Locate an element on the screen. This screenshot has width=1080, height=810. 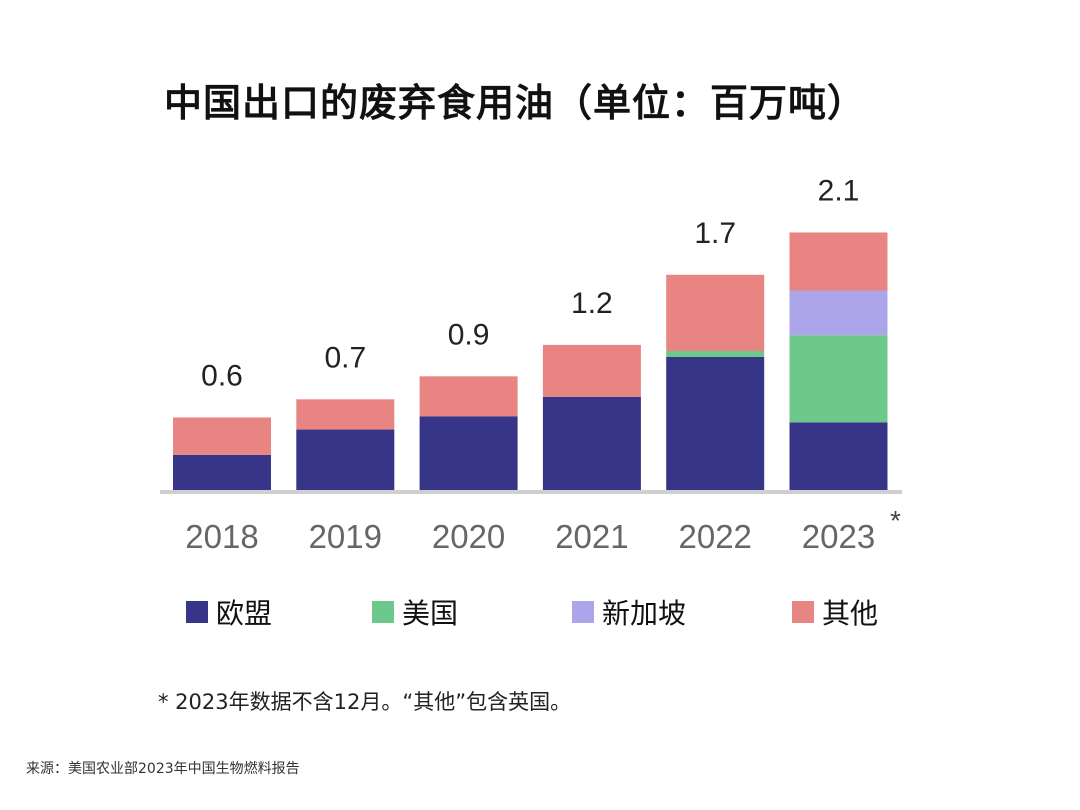
footnote: * 2023年数据不含12月。“其他”包含英国。 is located at coordinates (365, 702).